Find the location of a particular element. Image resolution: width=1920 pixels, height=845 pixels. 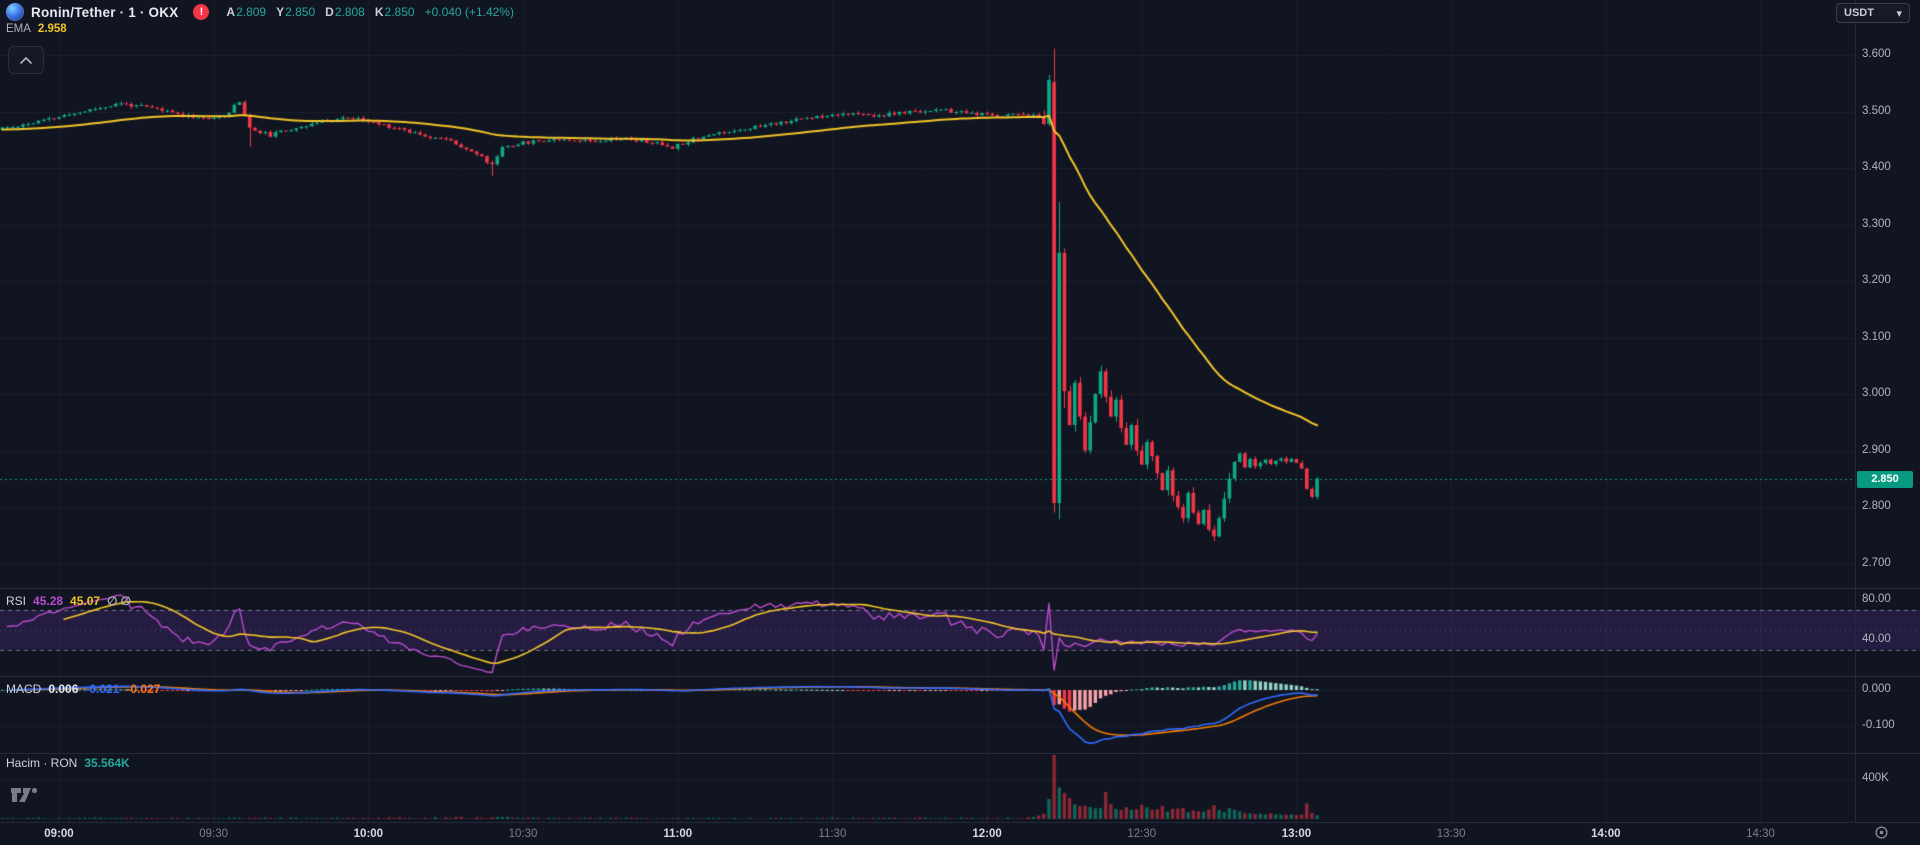

rsi-axis-label: 40.00 is located at coordinates (1876, 639).